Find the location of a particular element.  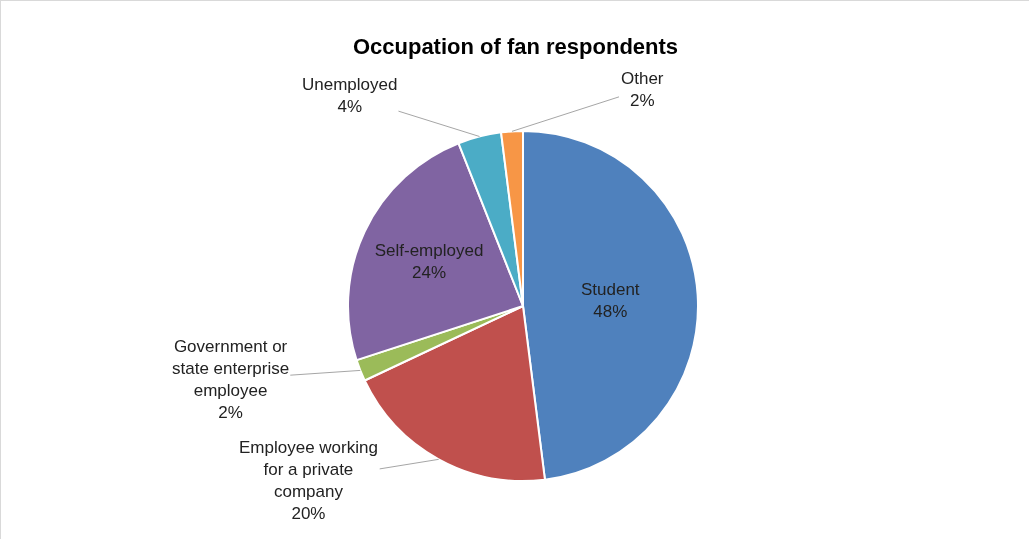

slice-label: Employee working for a private company is located at coordinates (308, 470).